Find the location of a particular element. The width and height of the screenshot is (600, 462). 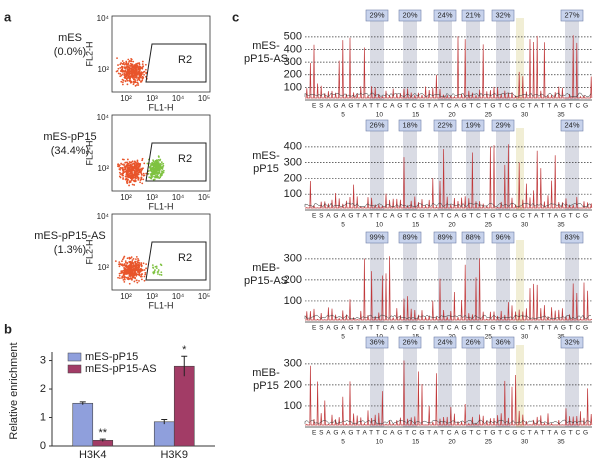

sample-percent: (0.0%) is located at coordinates (70, 52).